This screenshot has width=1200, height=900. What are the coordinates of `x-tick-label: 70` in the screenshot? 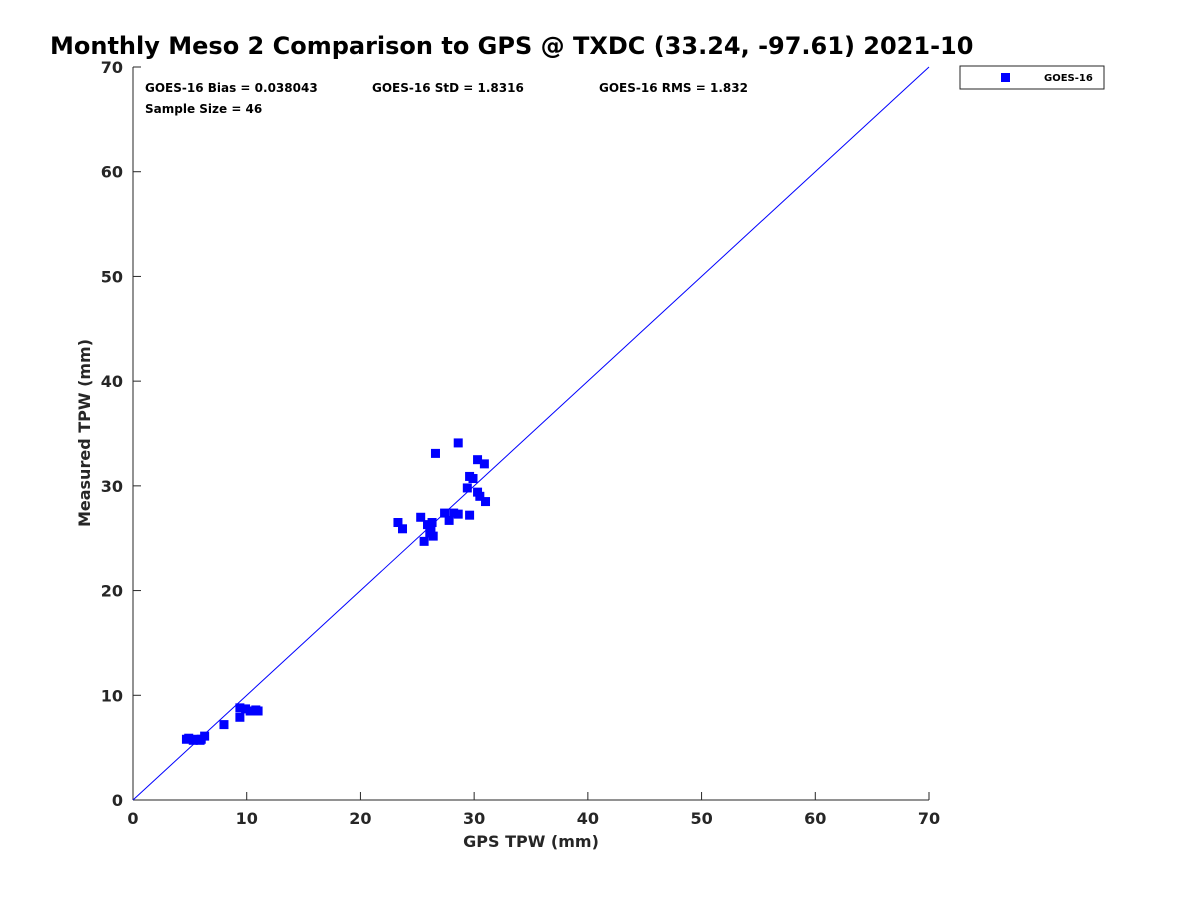 It's located at (929, 818).